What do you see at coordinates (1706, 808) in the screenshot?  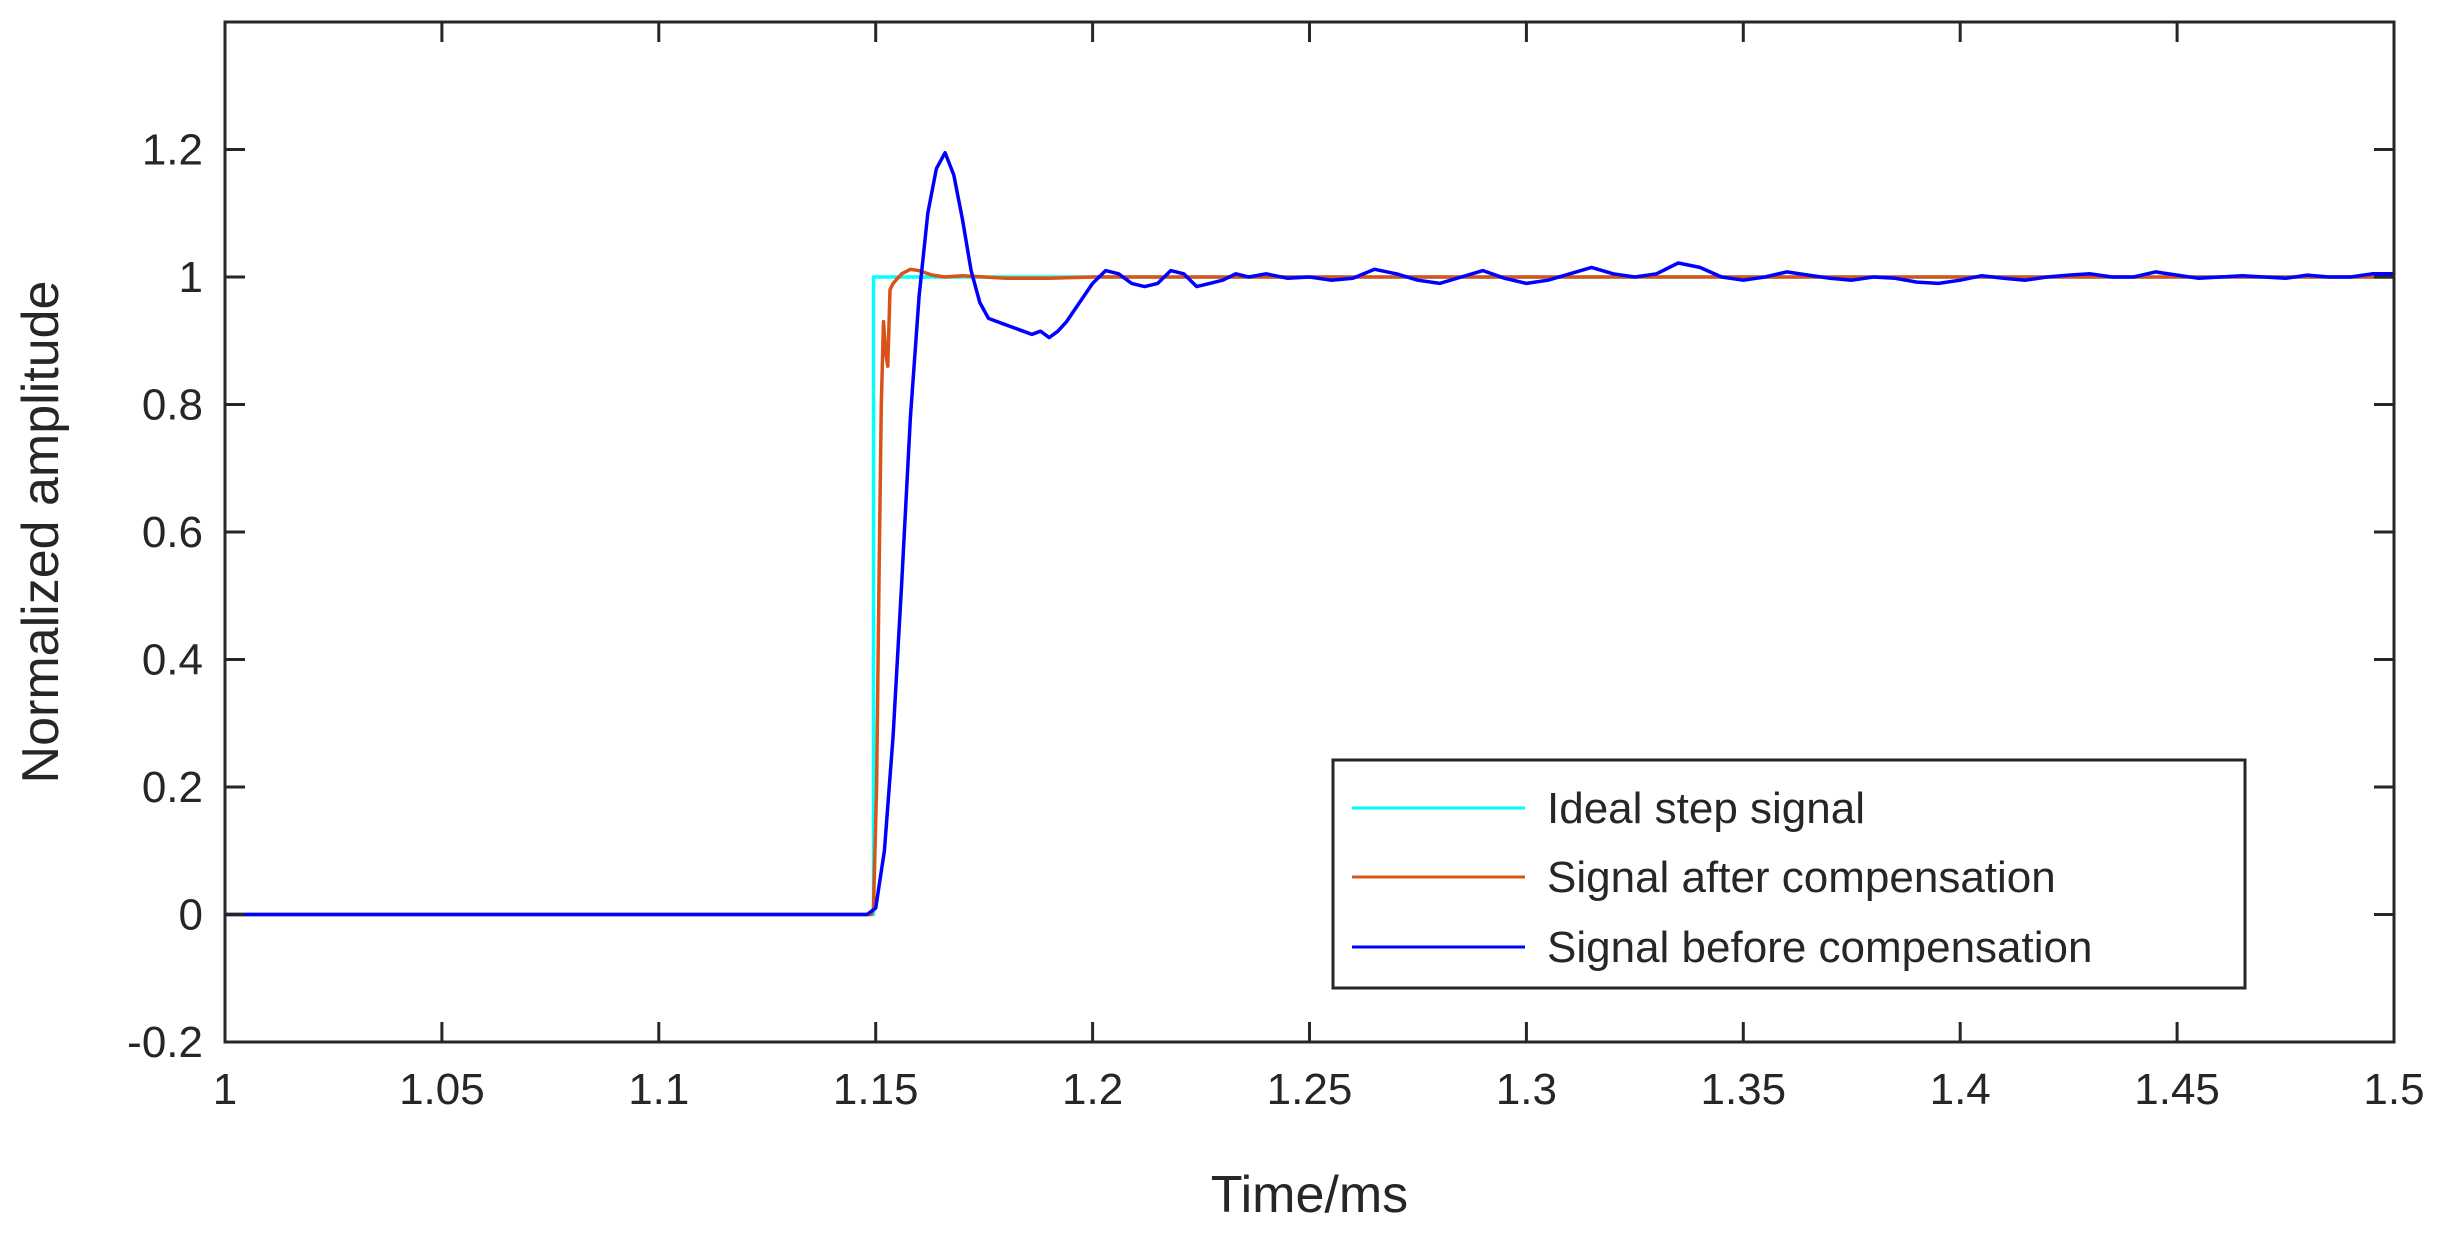 I see `legend-label-ideal-step: Ideal step signal` at bounding box center [1706, 808].